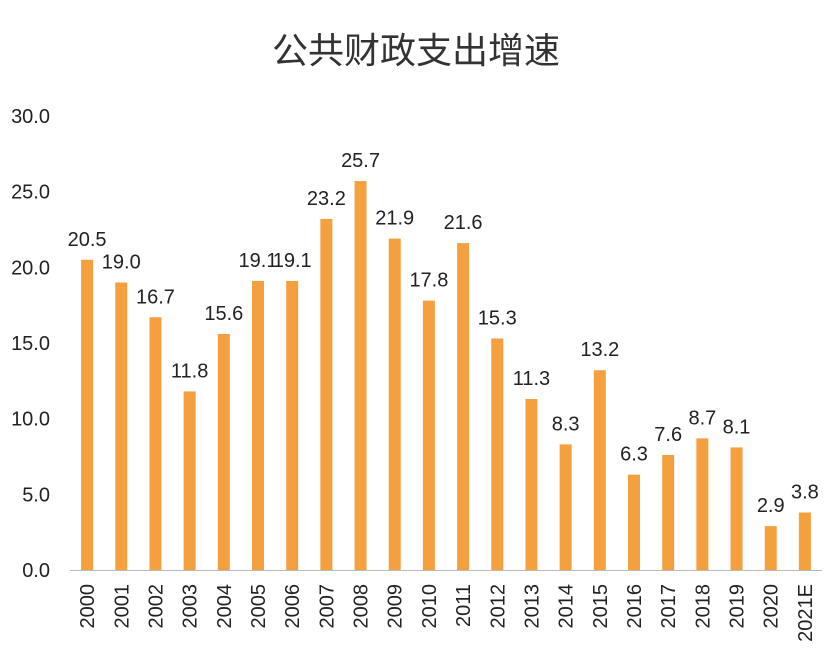 This screenshot has width=832, height=668. I want to click on y-tick-label: 15.0, so click(30, 344).